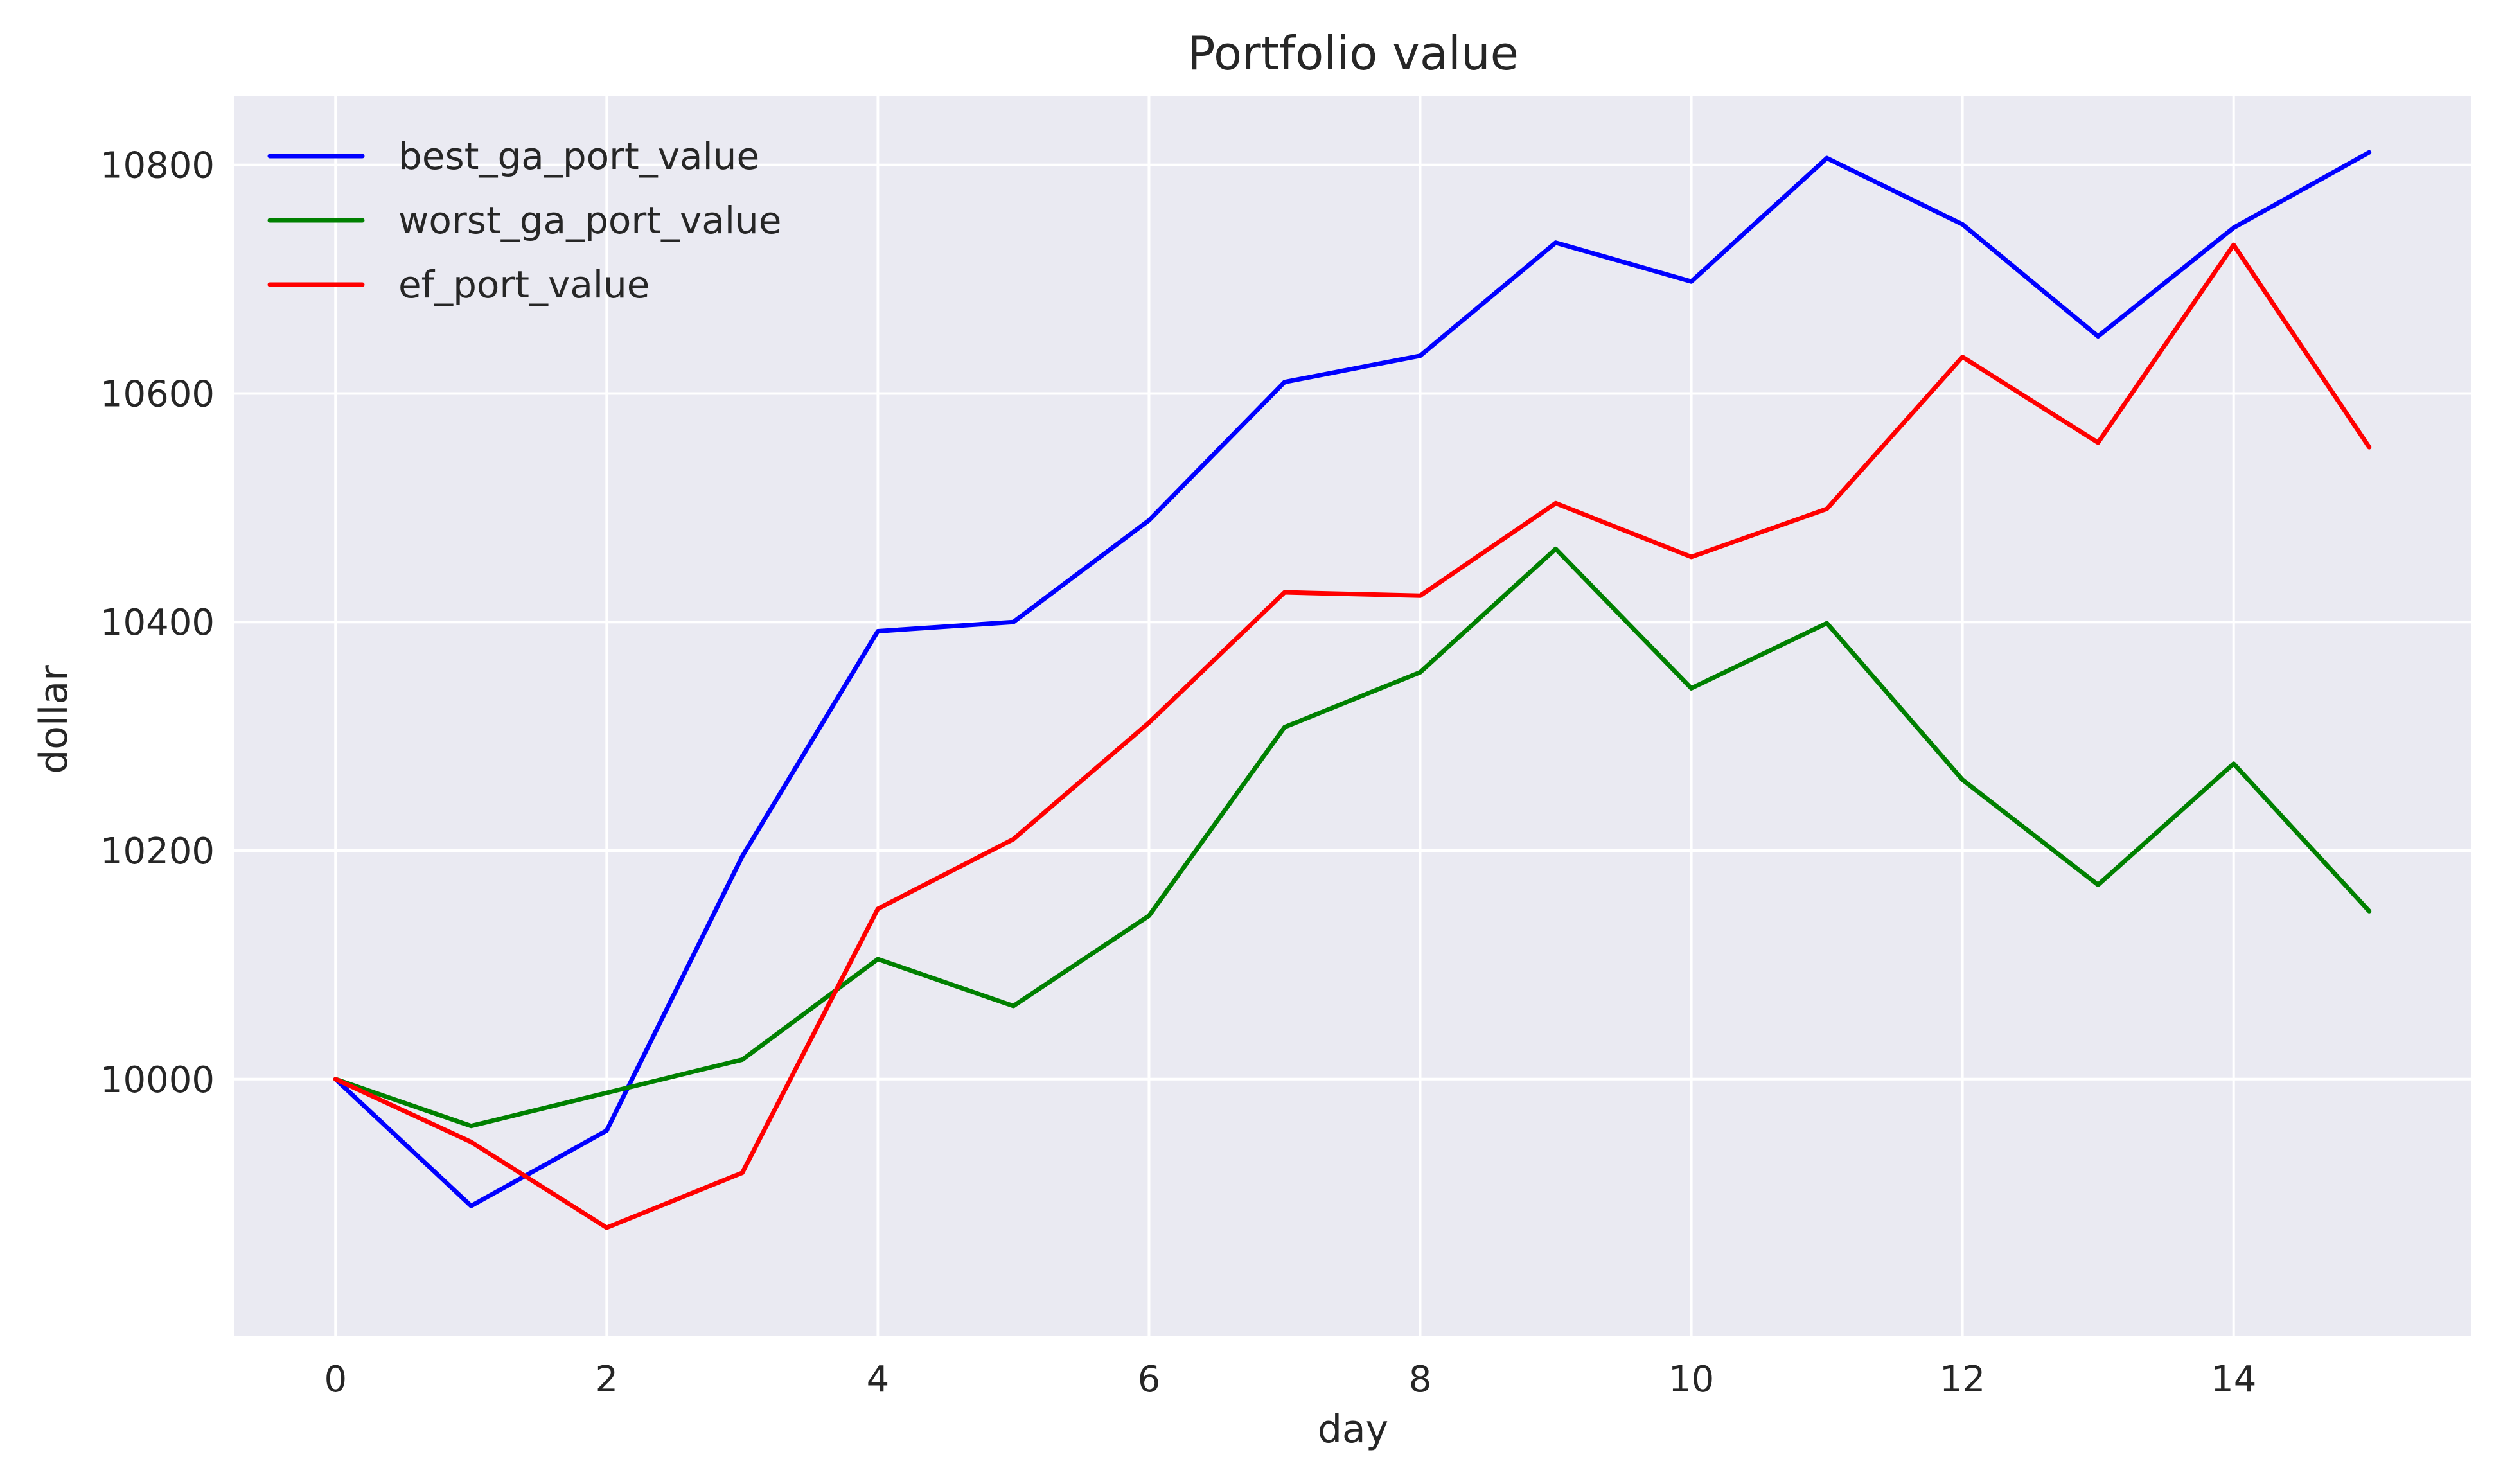  What do you see at coordinates (1691, 1380) in the screenshot?
I see `x-tick-label: 10` at bounding box center [1691, 1380].